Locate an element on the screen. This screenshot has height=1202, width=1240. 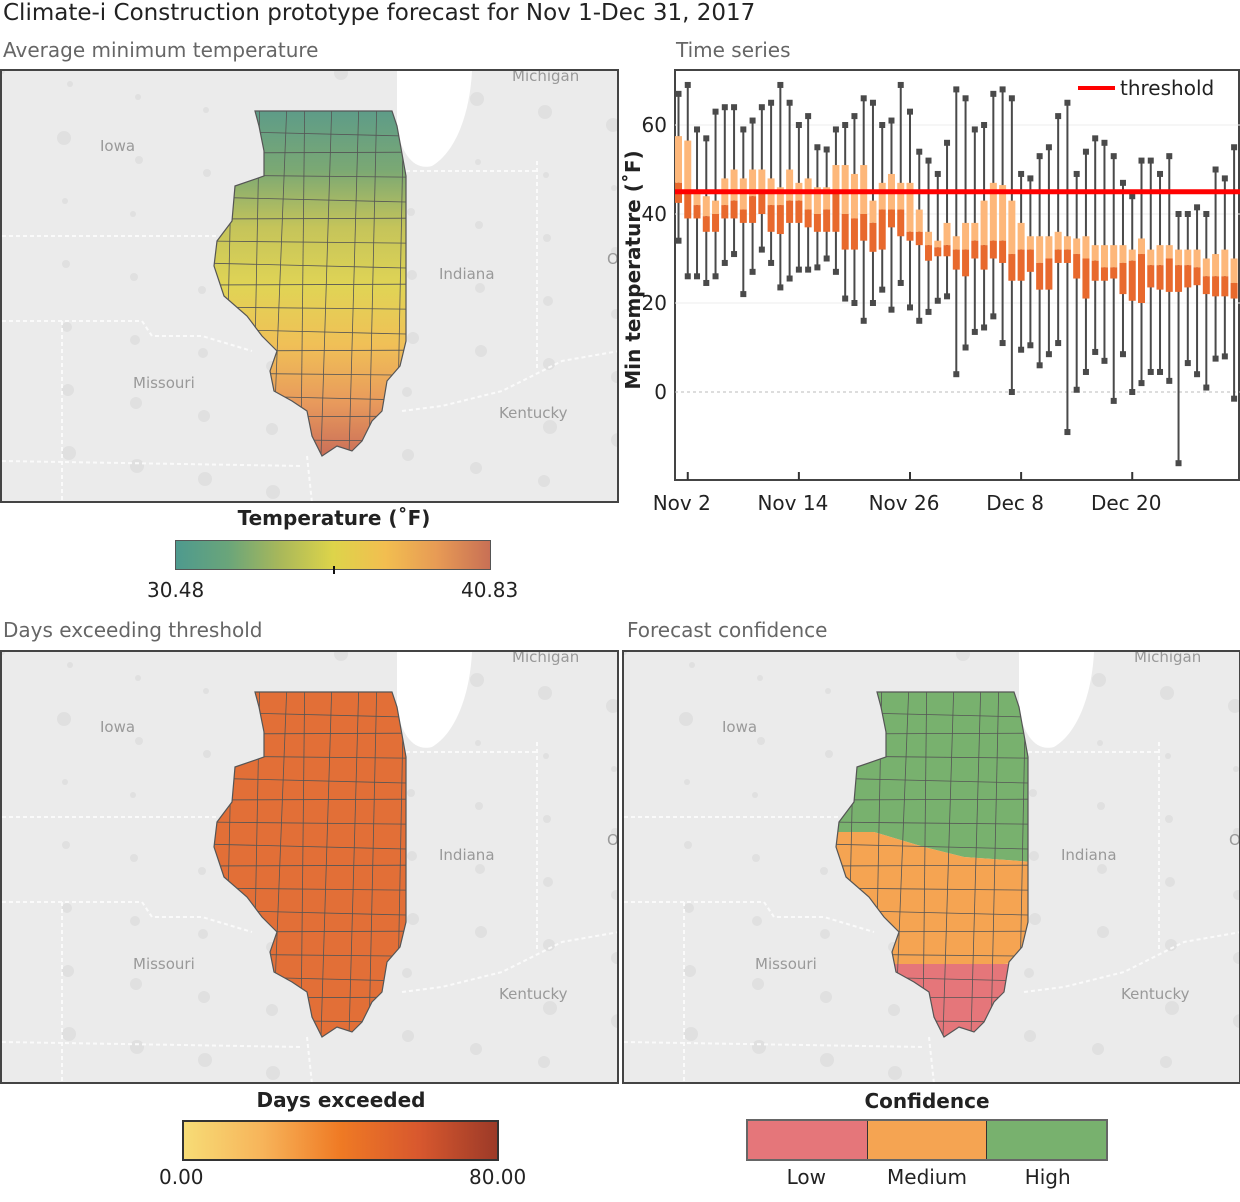
temperature-colorbar is located at coordinates (333, 555).